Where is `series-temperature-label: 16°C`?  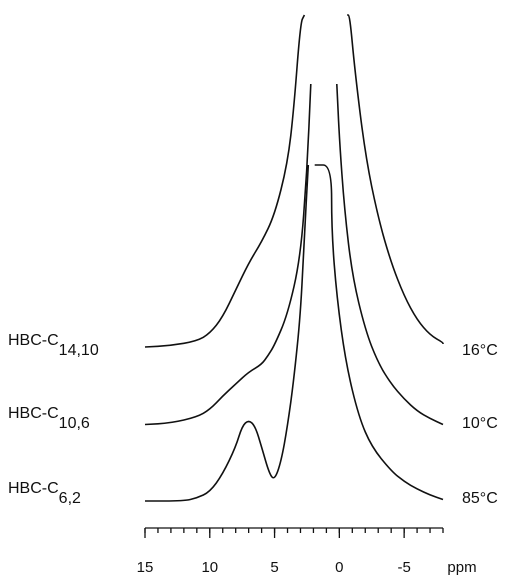 series-temperature-label: 16°C is located at coordinates (480, 350).